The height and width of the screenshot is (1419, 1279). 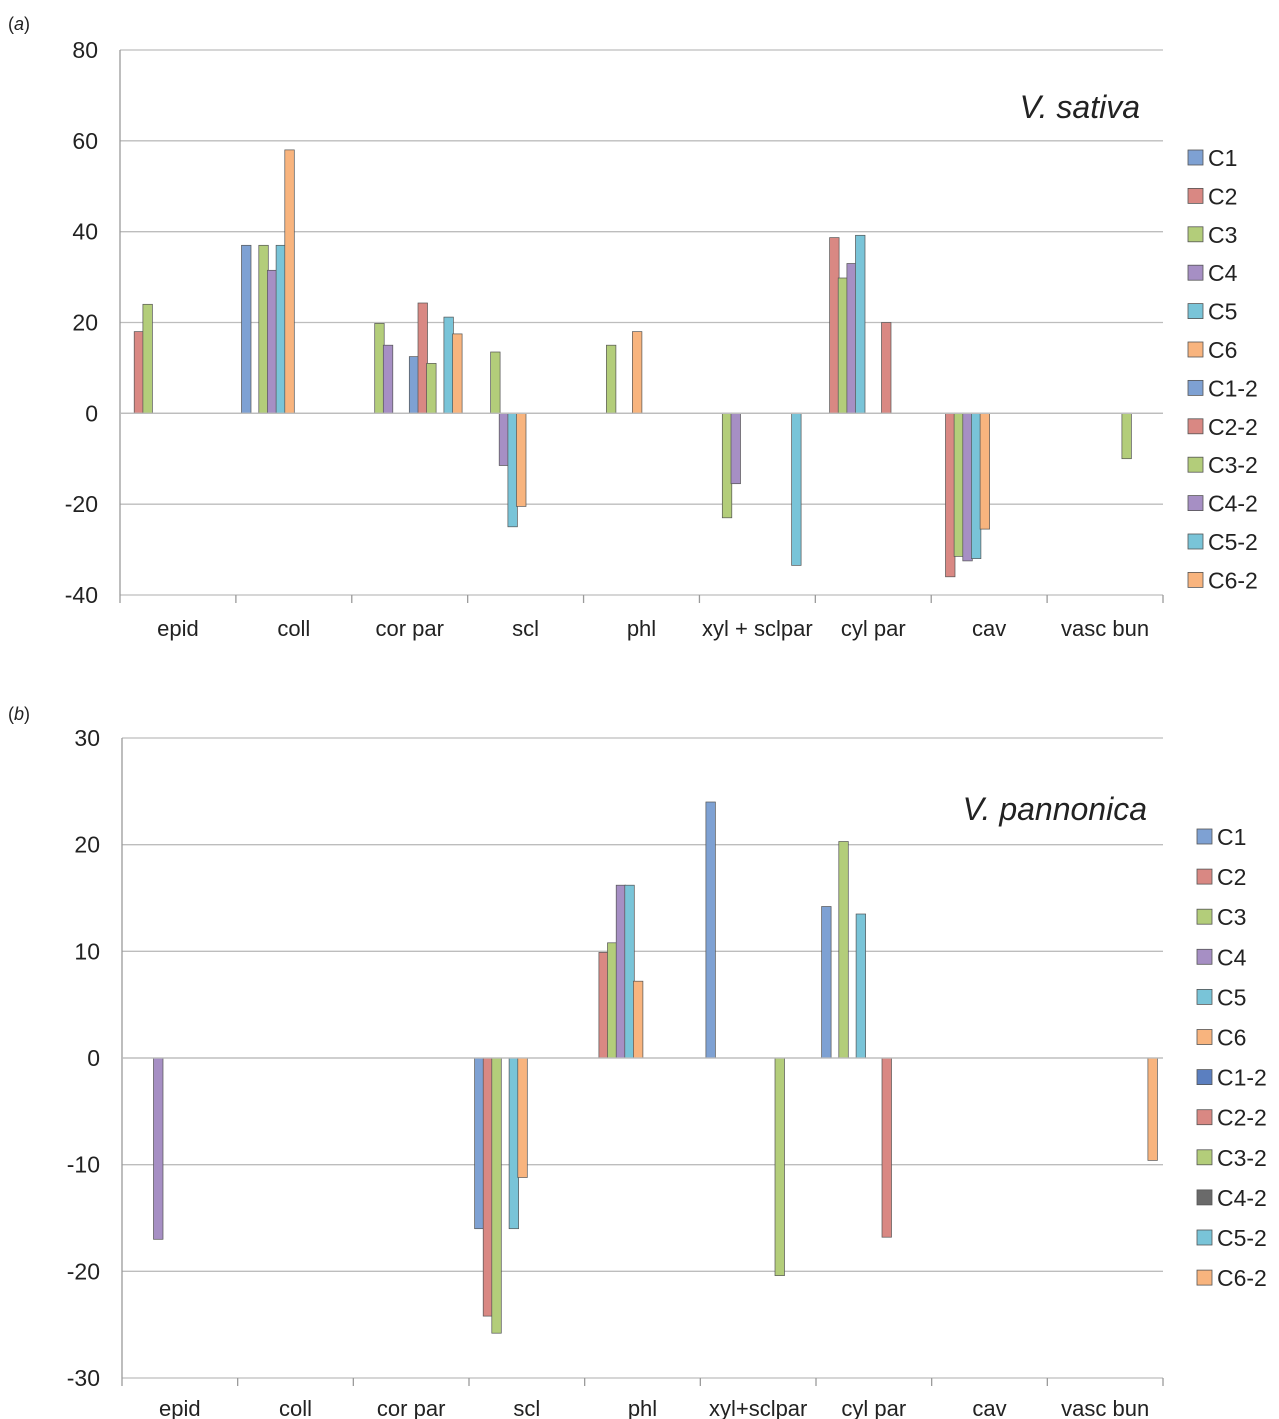 I want to click on y-tick-label: 20, so click(x=87, y=845).